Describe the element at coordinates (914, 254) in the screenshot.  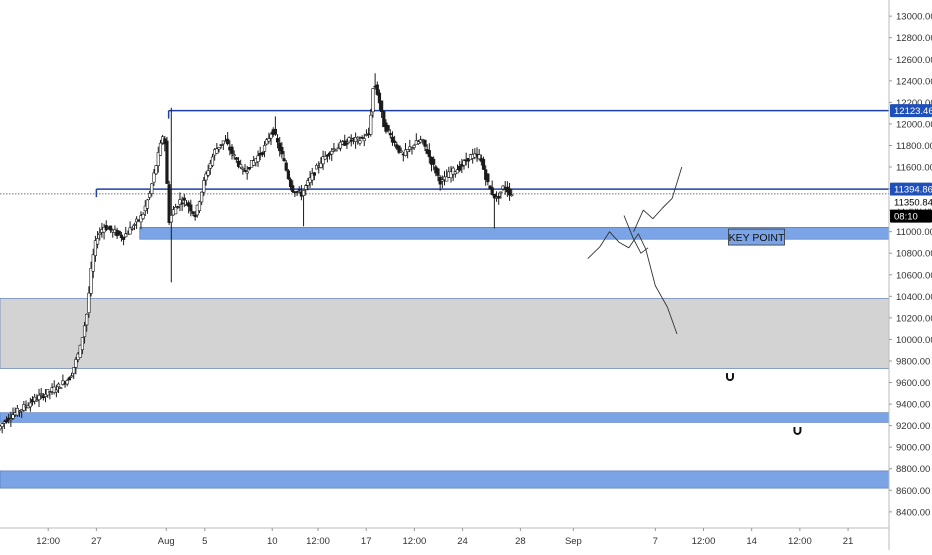
I see `y-tick-label-11: 10800.00` at that location.